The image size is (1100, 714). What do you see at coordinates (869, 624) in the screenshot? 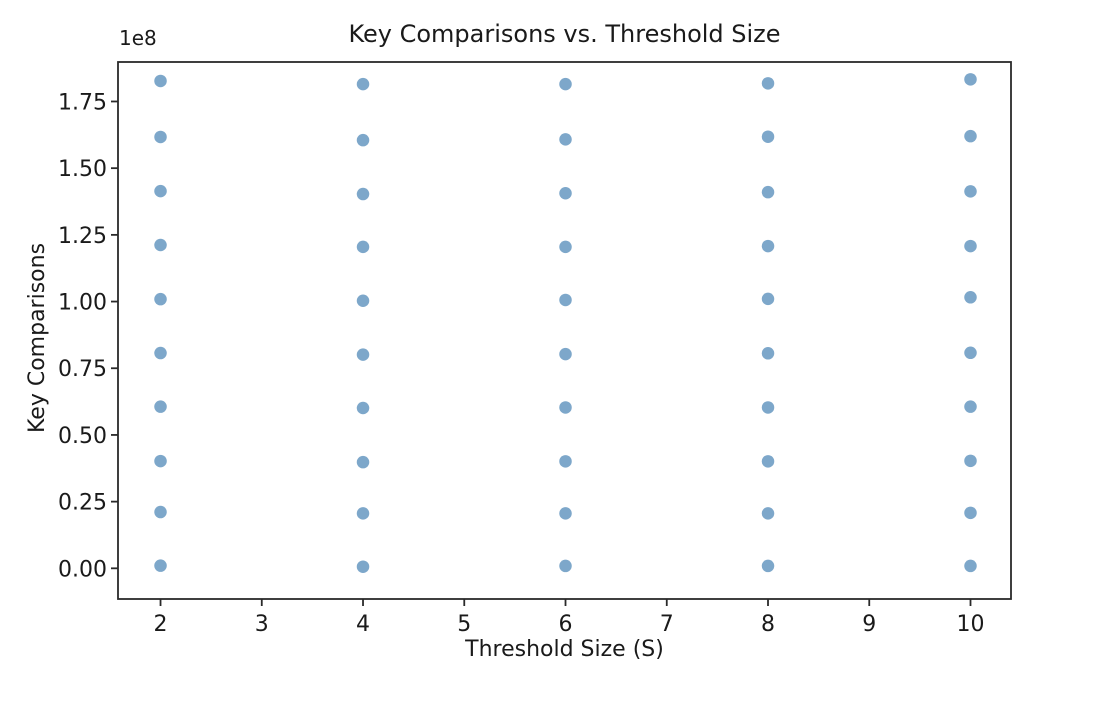
I see `x-tick-label: 9` at bounding box center [869, 624].